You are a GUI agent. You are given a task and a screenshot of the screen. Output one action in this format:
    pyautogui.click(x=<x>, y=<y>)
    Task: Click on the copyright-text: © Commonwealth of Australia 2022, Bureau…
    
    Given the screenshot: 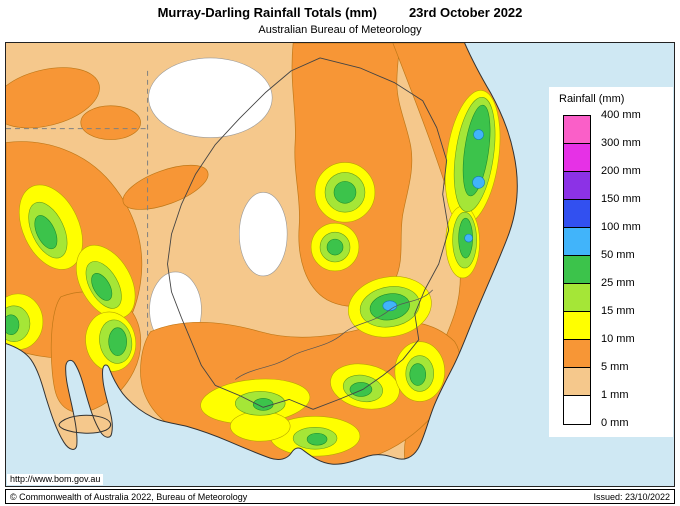 What is the action you would take?
    pyautogui.click(x=129, y=496)
    